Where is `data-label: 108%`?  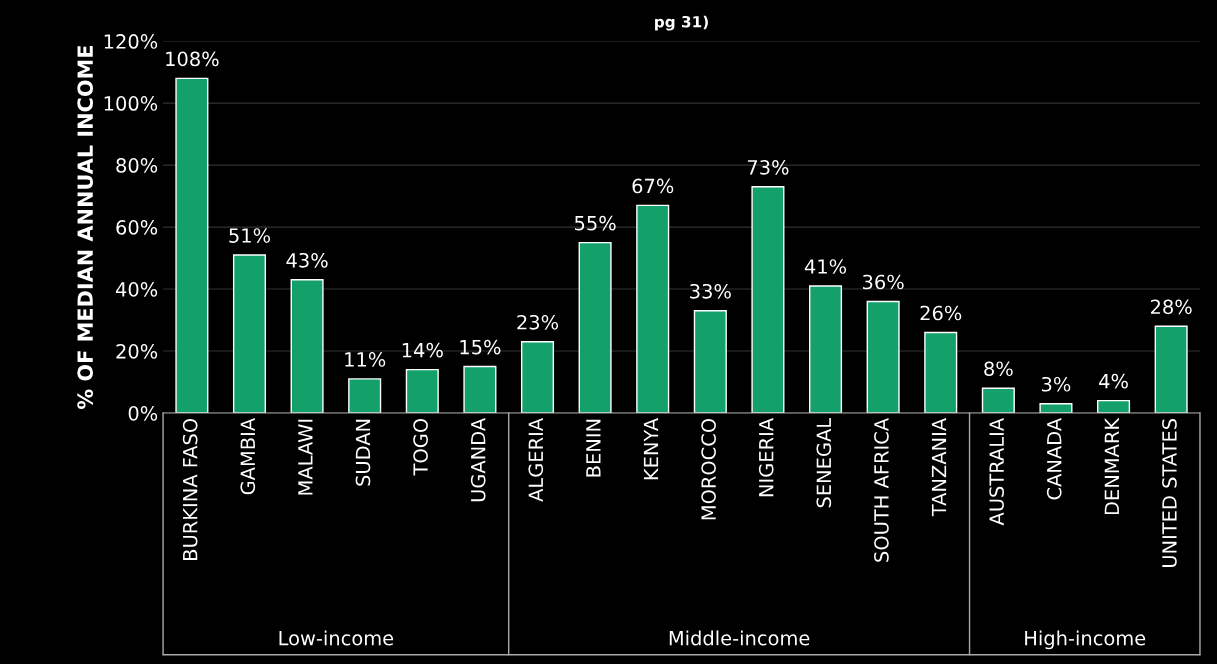 data-label: 108% is located at coordinates (192, 59).